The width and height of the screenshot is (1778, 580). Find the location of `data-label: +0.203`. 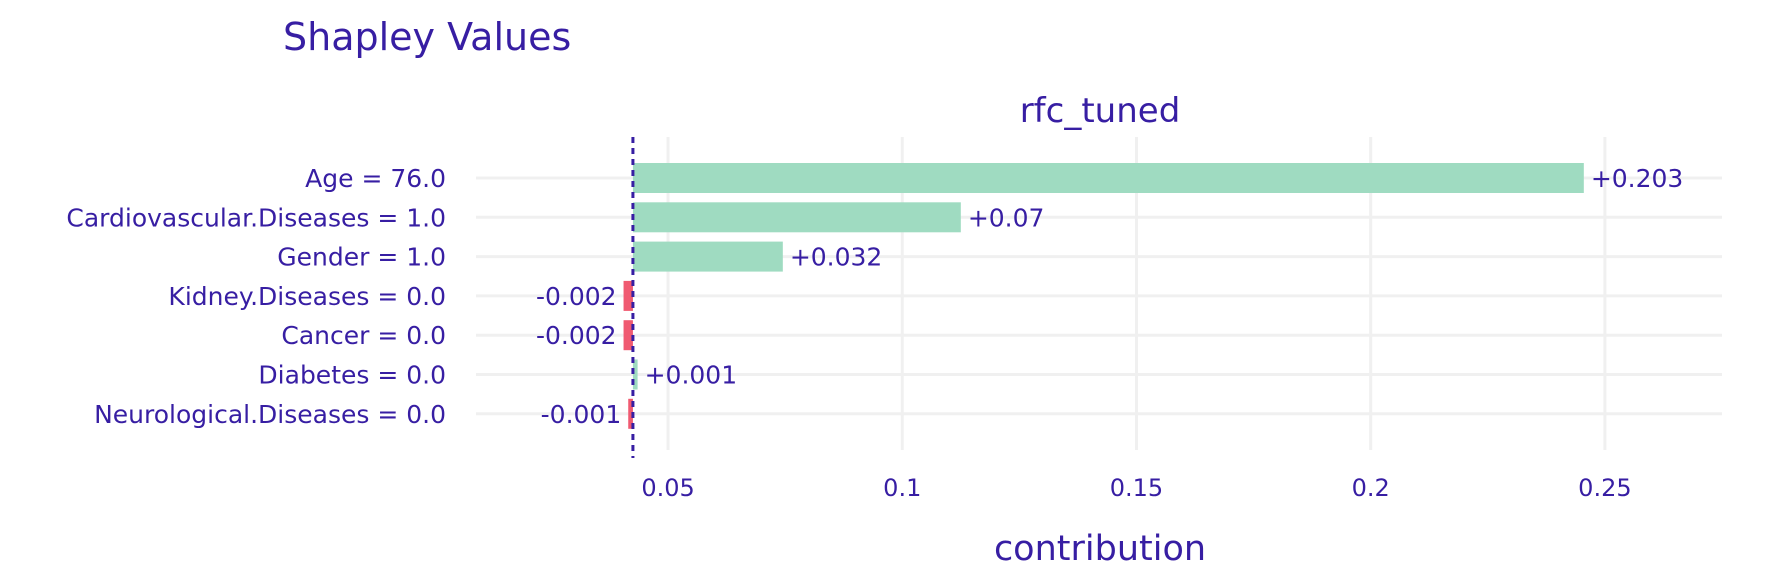

data-label: +0.203 is located at coordinates (1637, 178).